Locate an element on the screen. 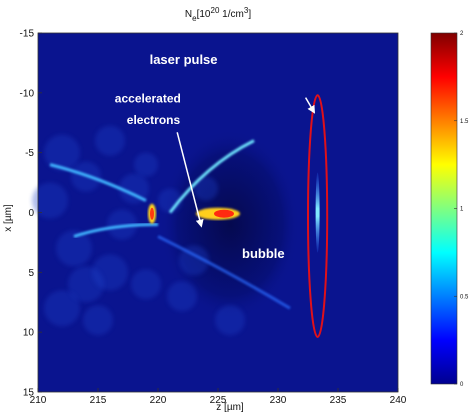 This screenshot has width=474, height=416. x-tick-label: 230 is located at coordinates (278, 400).